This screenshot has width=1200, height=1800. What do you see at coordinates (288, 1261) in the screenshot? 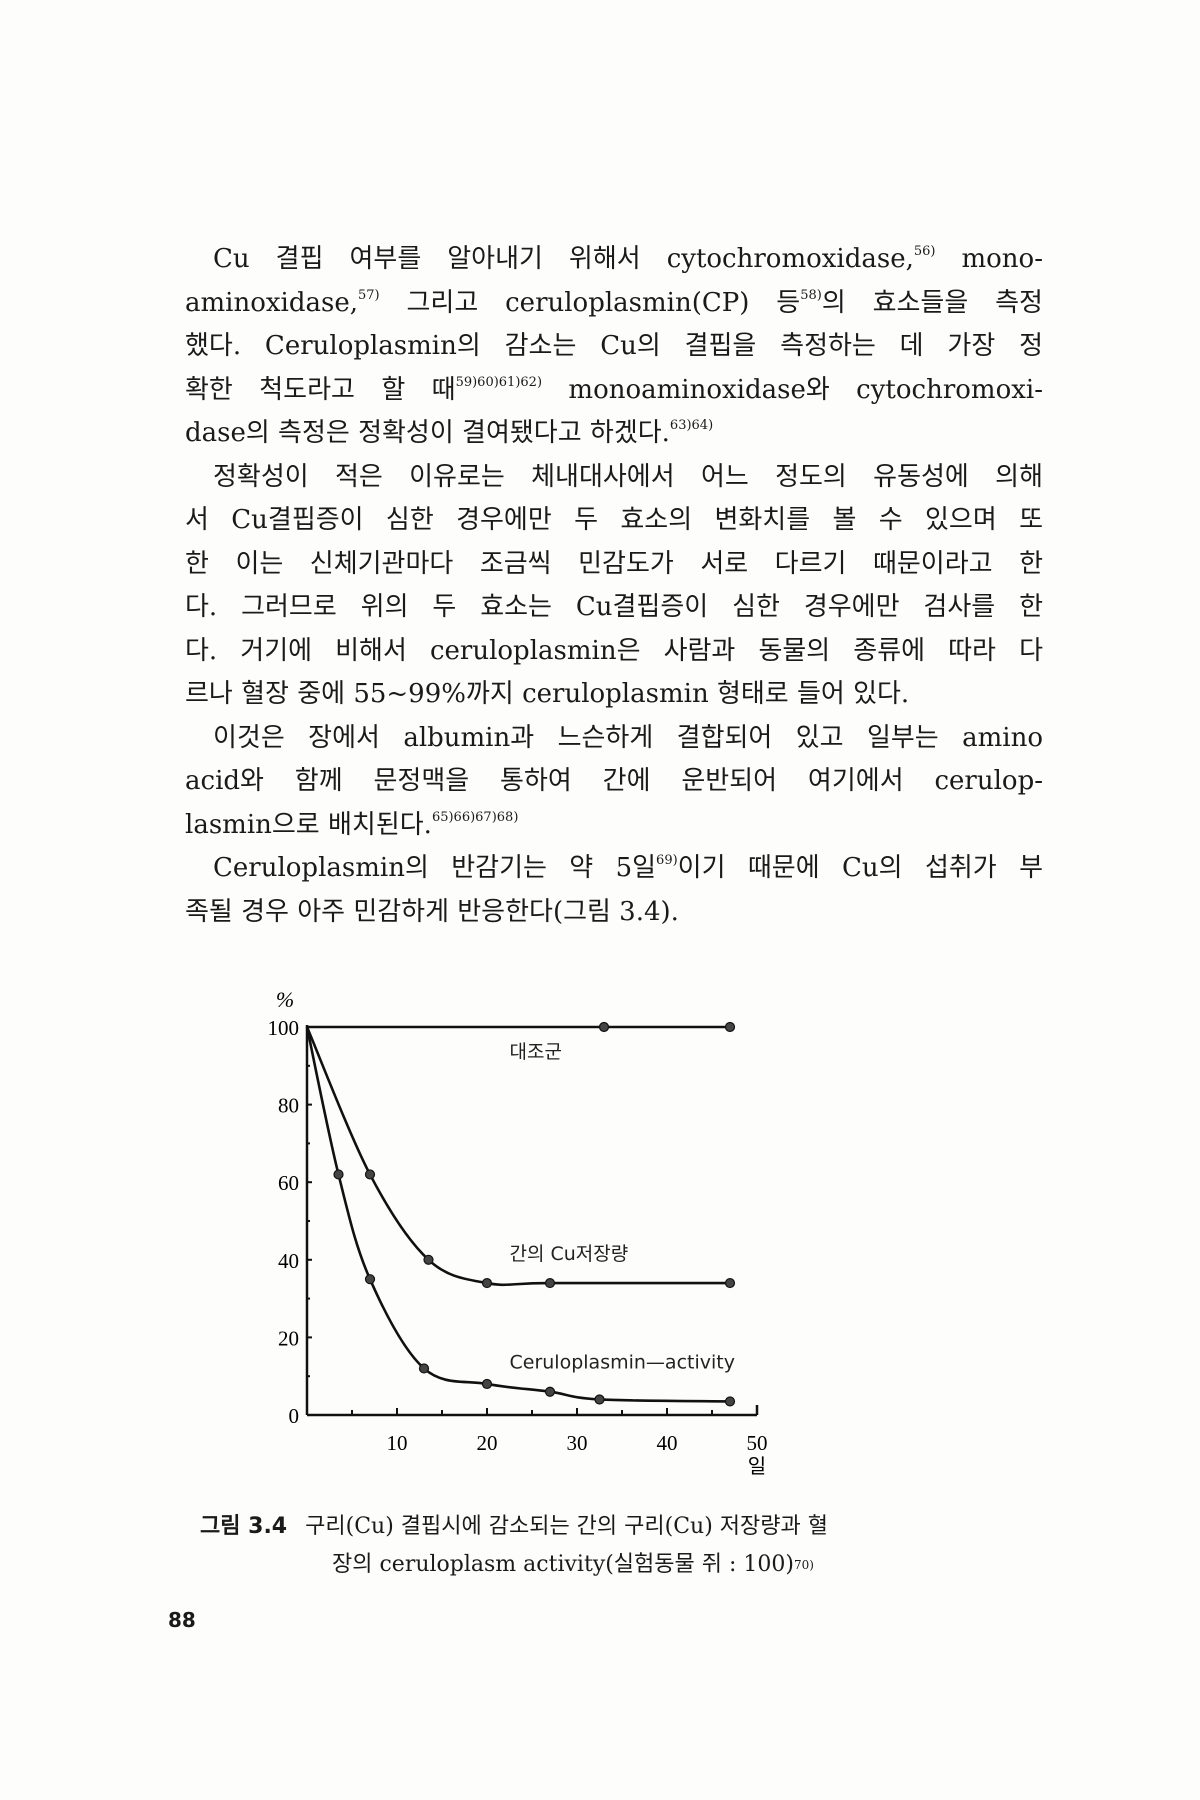
I see `y-tick-label: 40` at bounding box center [288, 1261].